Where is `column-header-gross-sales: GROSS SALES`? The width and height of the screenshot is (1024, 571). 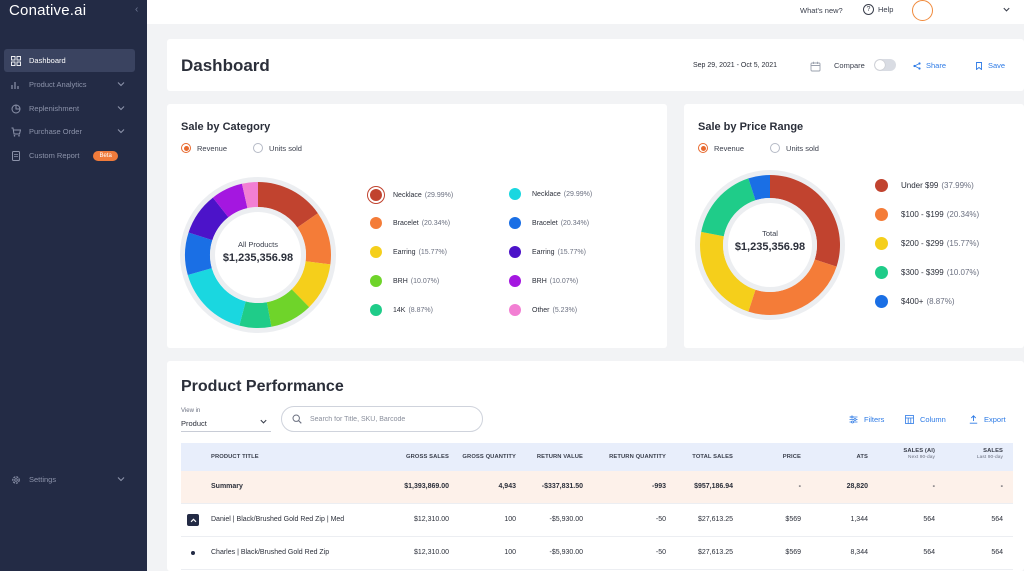
column-header-gross-sales: GROSS SALES is located at coordinates (427, 457).